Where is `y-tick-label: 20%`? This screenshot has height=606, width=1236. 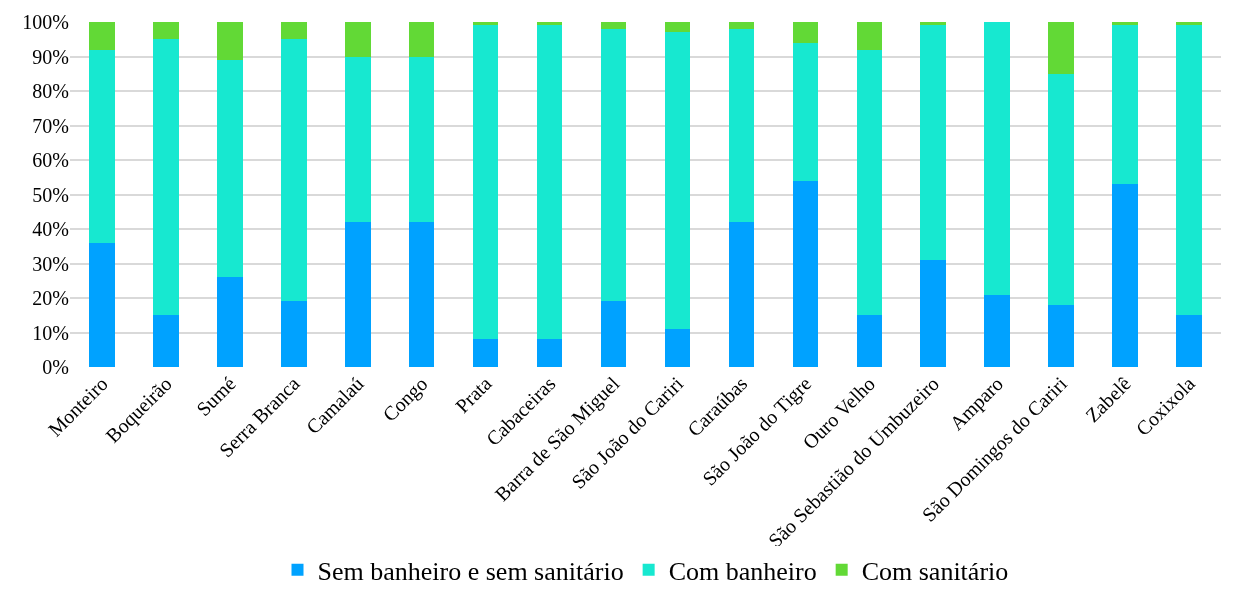
y-tick-label: 20% is located at coordinates (50, 298).